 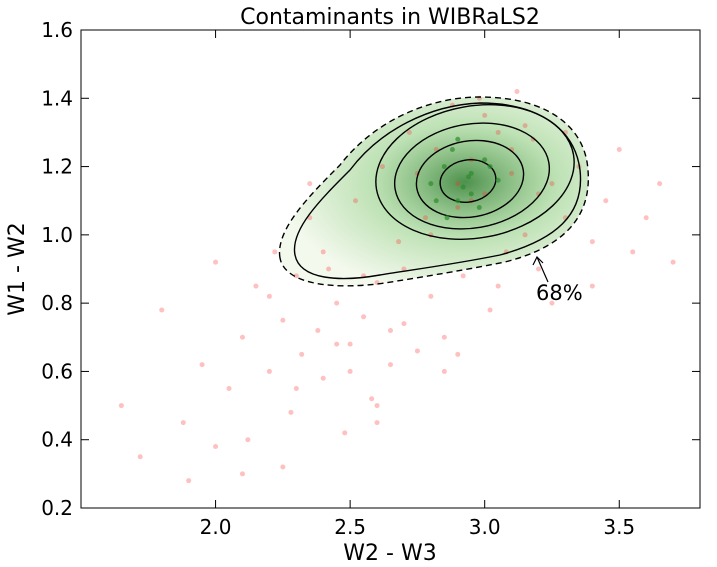 I want to click on y-tick-label: 1.4, so click(x=57, y=98).